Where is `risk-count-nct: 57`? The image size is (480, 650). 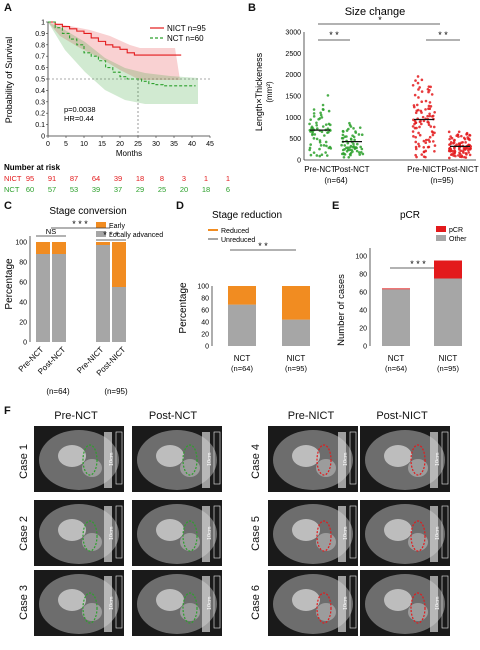
risk-count-nct: 57 is located at coordinates (52, 189).